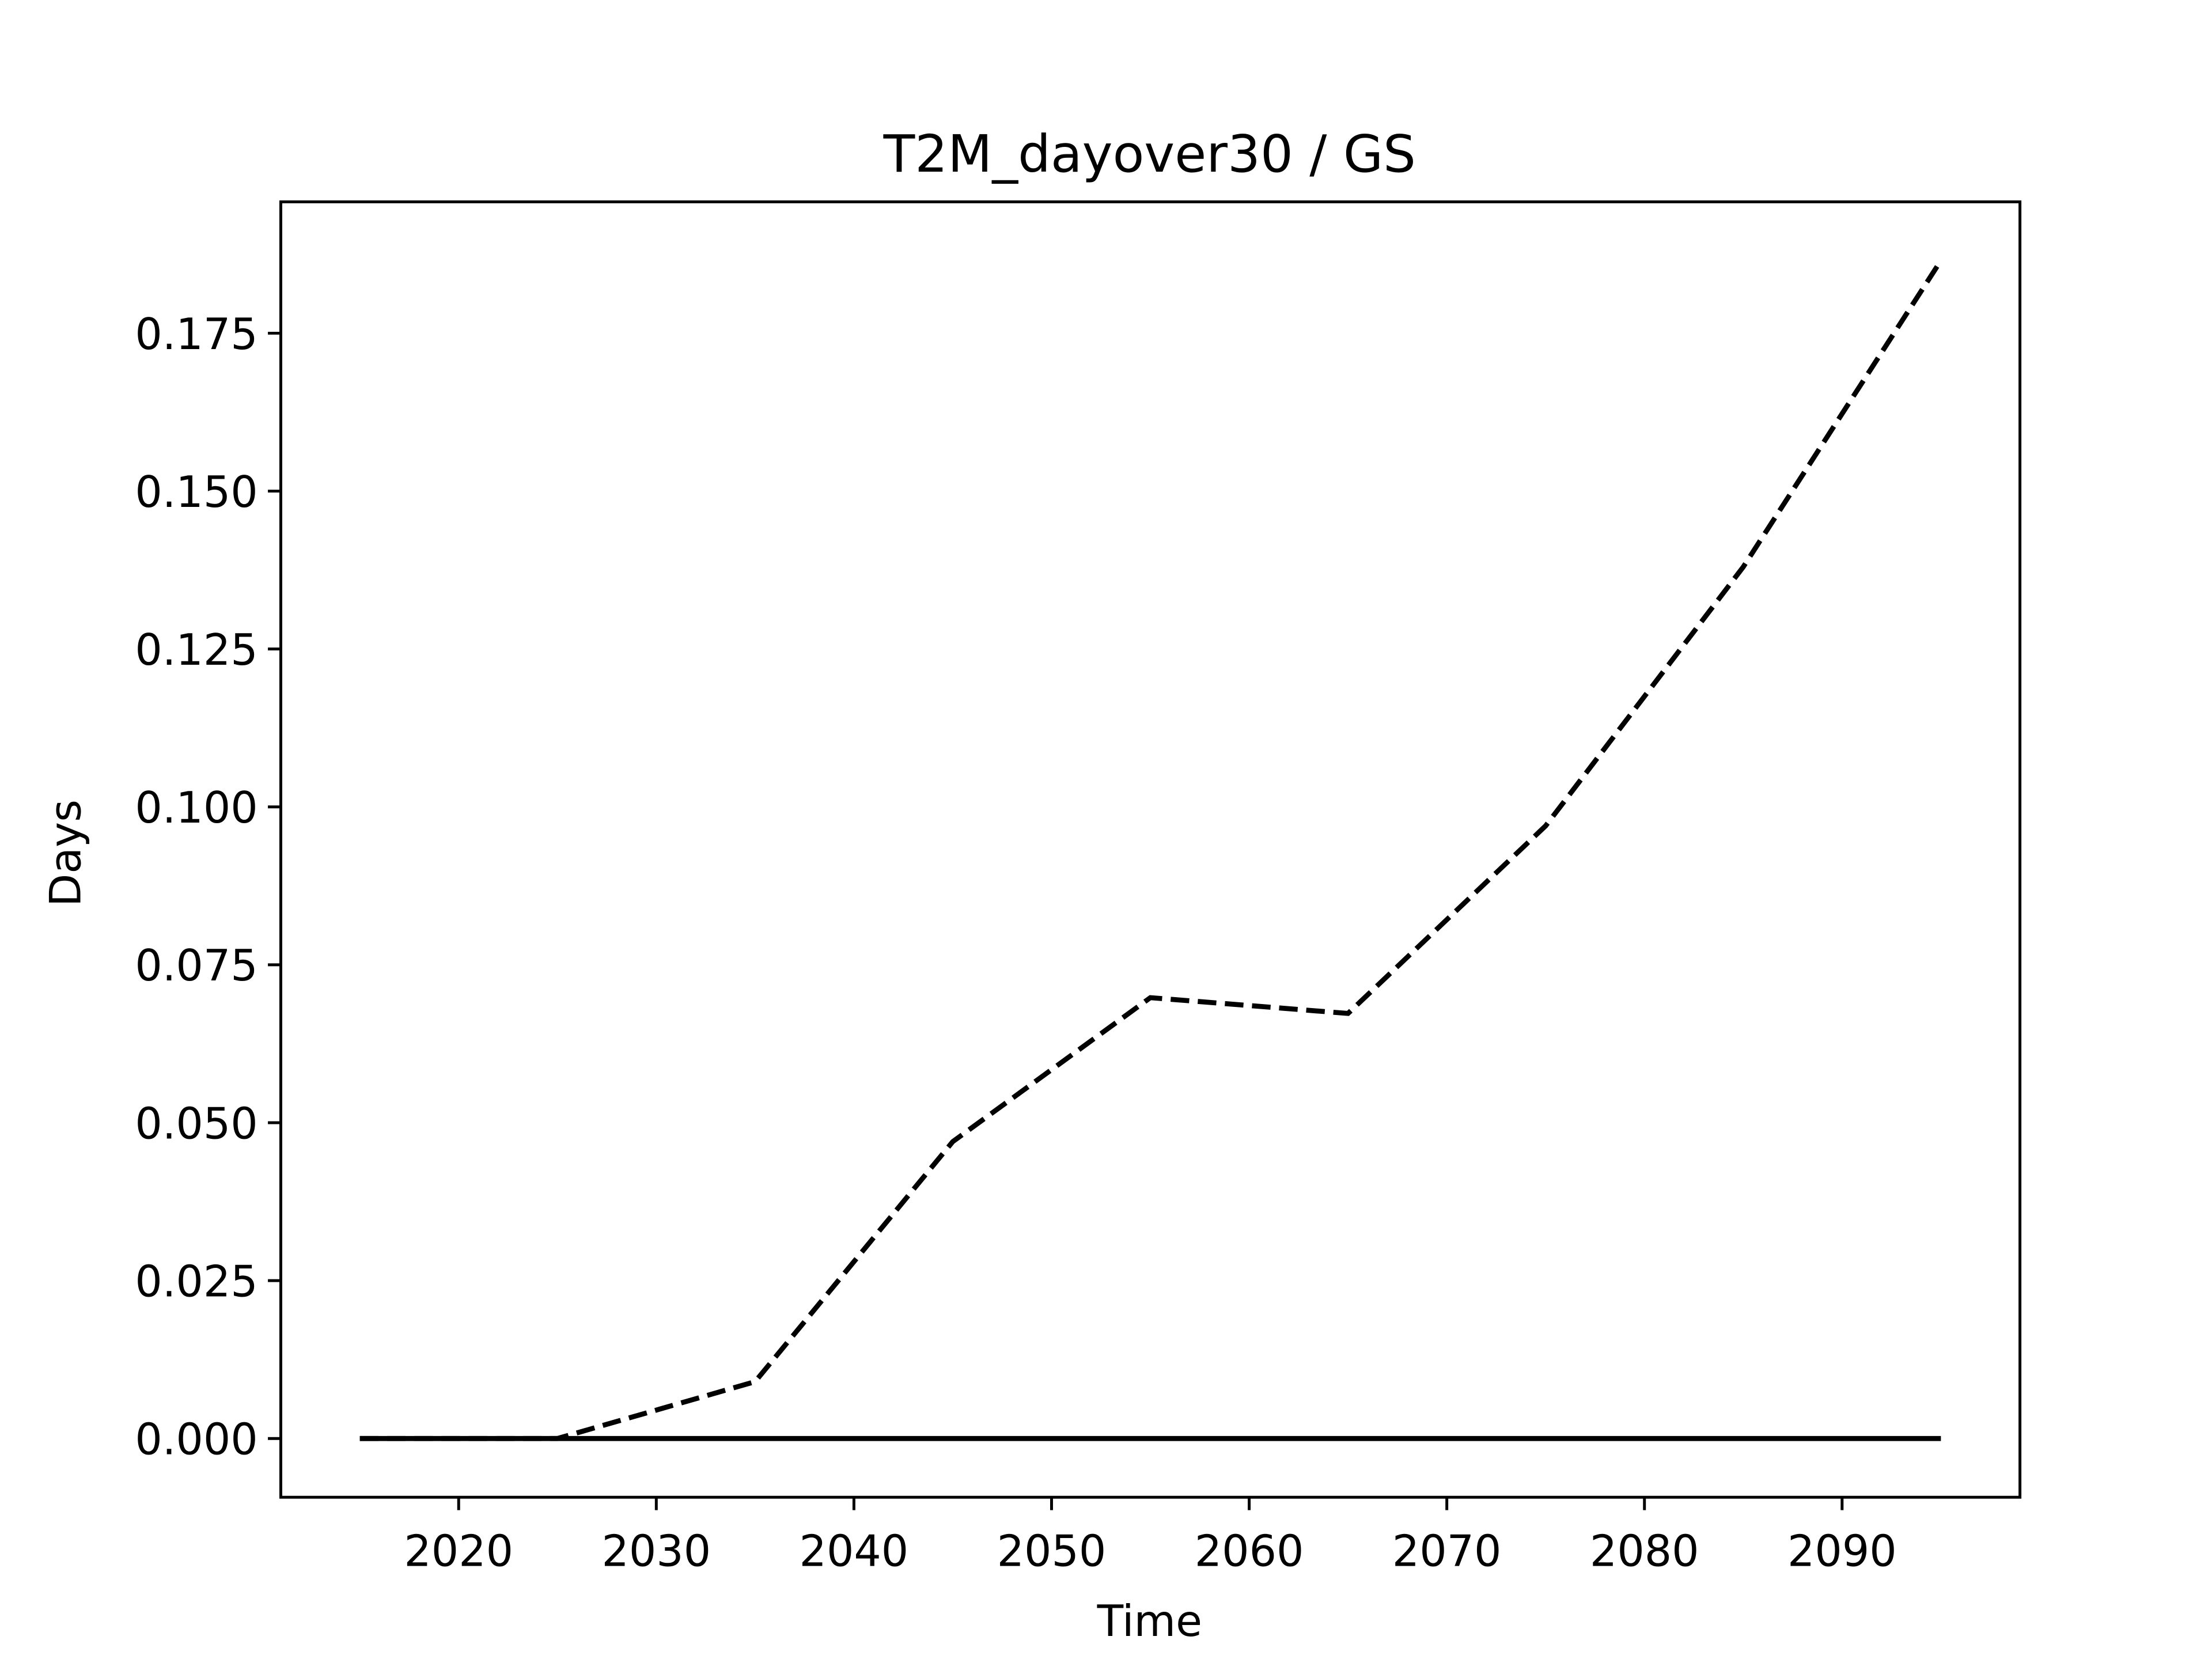 The height and width of the screenshot is (1659, 2212). I want to click on x-tick-label: 2030, so click(656, 1551).